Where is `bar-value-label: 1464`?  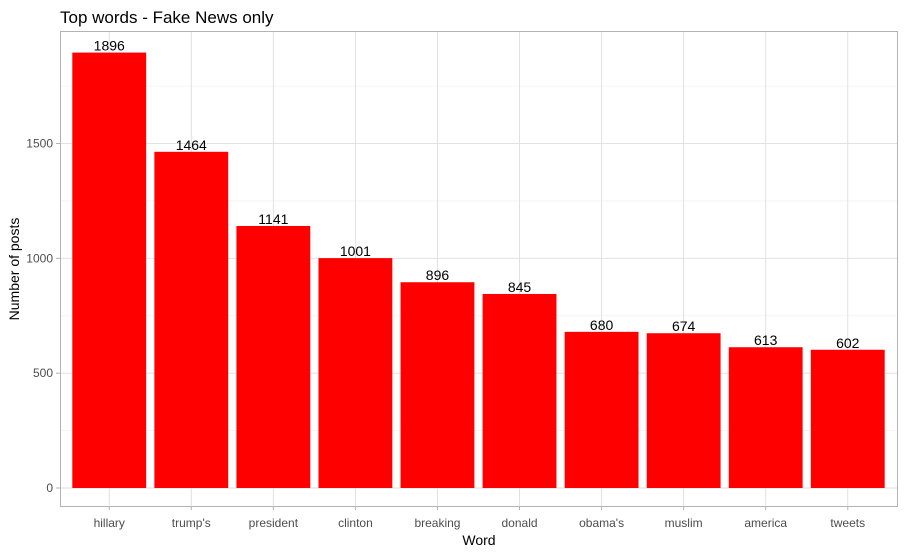
bar-value-label: 1464 is located at coordinates (191, 145).